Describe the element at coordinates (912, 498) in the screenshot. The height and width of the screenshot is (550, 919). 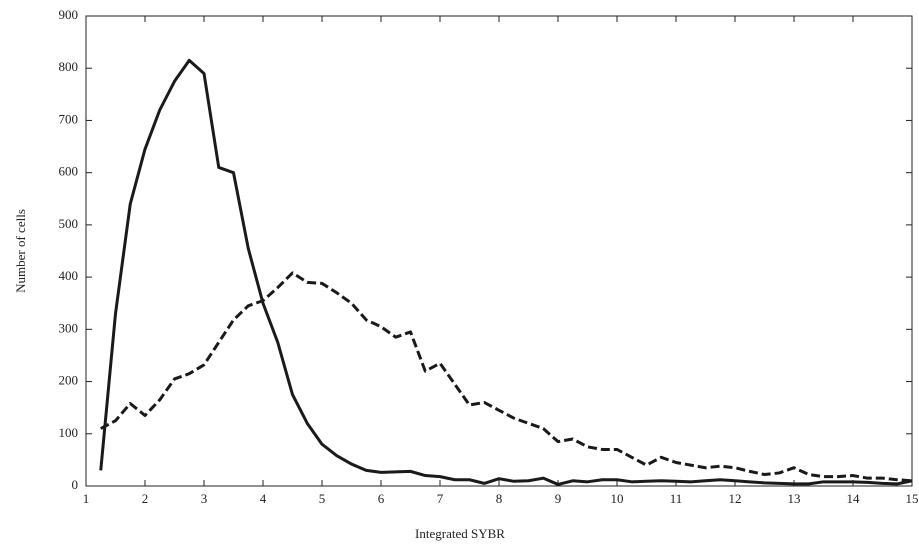
I see `x-tick-label: 15` at that location.